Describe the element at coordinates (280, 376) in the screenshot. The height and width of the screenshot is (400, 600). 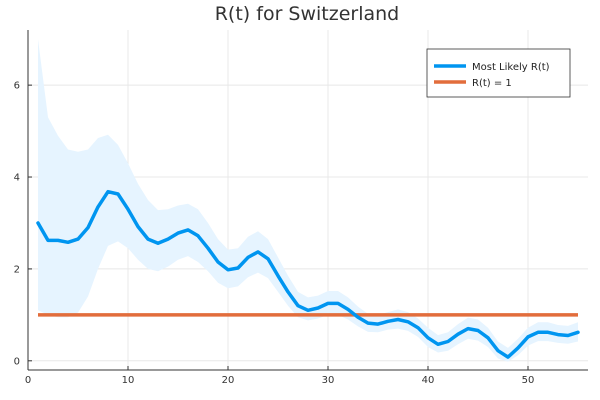
I see `x-ticks: 0 10 20 30 40 50` at that location.